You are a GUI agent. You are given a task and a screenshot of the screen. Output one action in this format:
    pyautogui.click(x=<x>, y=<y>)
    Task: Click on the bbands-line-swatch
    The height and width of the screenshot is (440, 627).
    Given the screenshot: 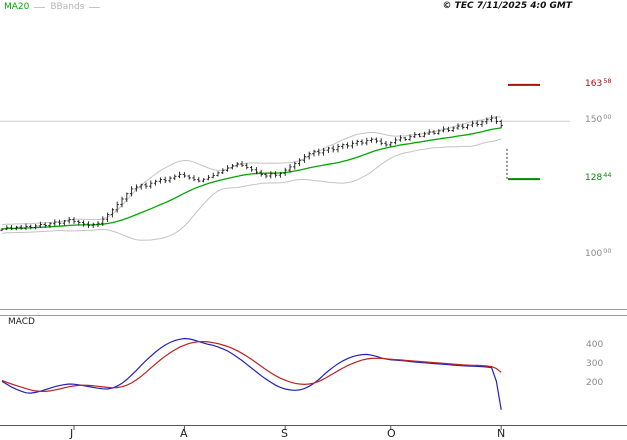 What is the action you would take?
    pyautogui.click(x=95, y=7)
    